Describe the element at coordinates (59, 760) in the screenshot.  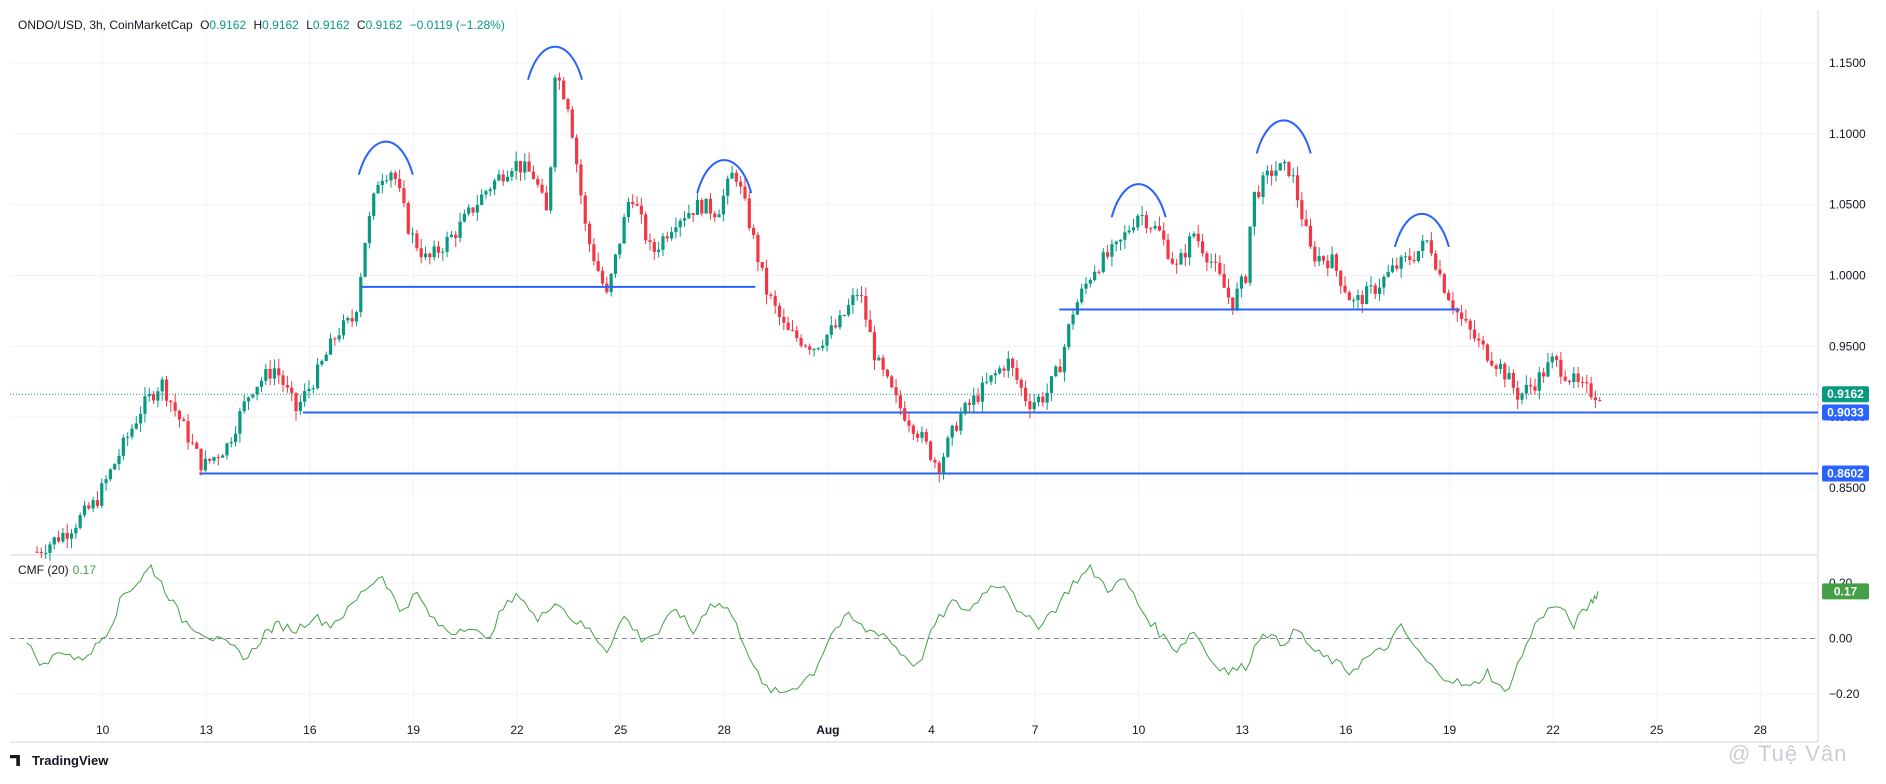
I see `tradingview-logo: TradingView` at that location.